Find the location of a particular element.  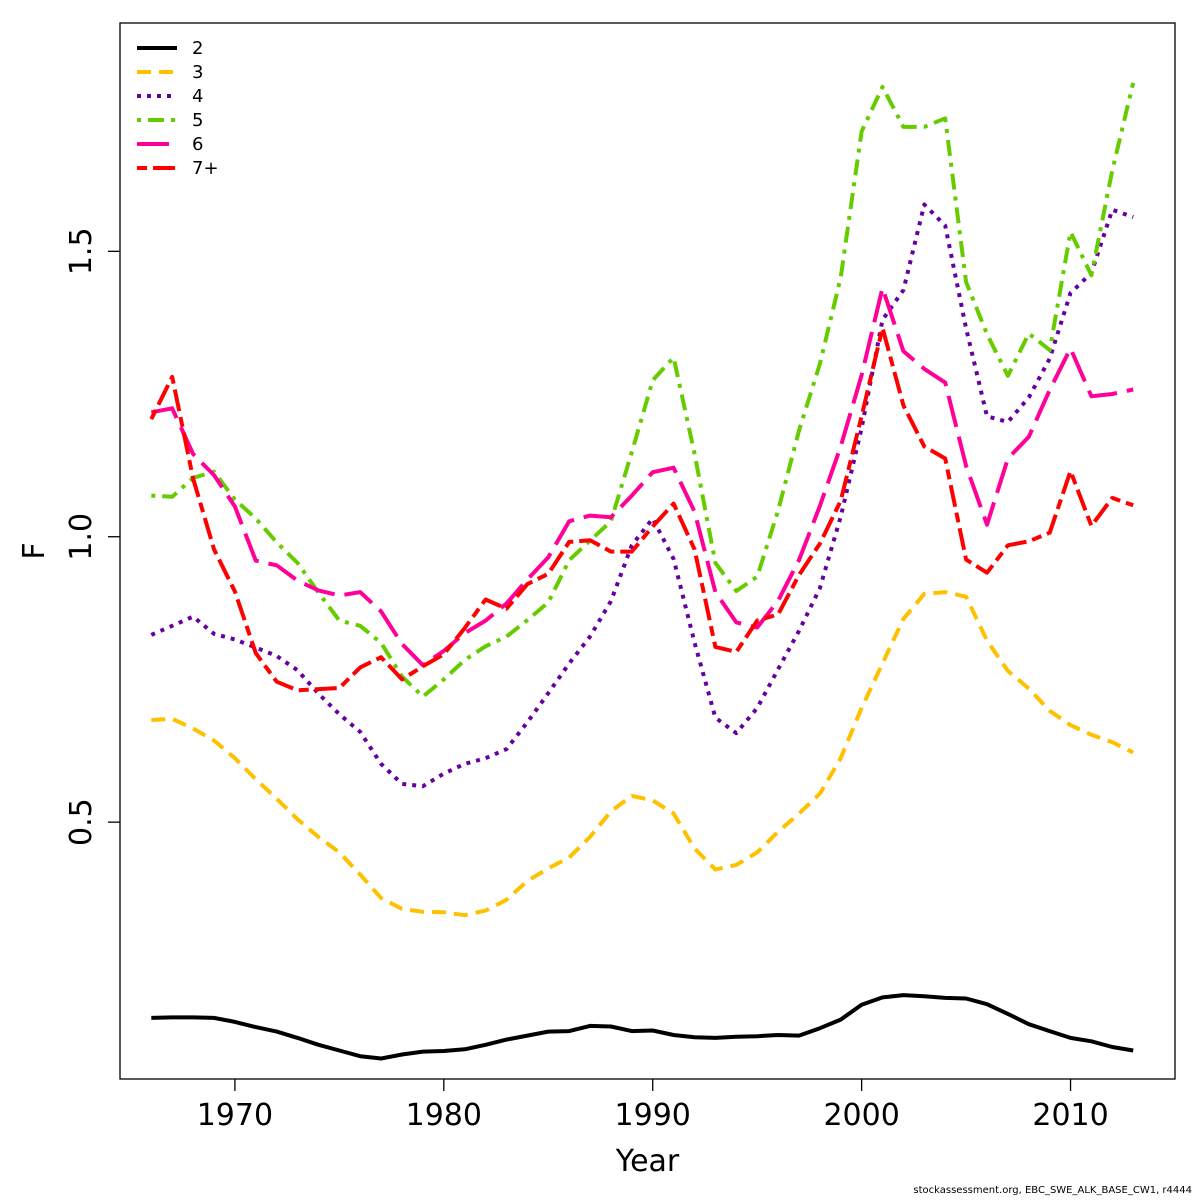

y-axis: 0.5 1.0 1.5 is located at coordinates (92, 536).